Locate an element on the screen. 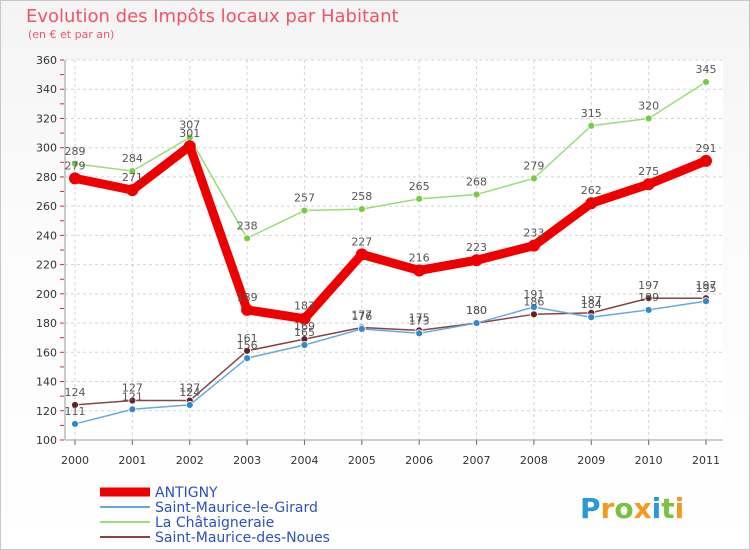  logo-letter: o is located at coordinates (623, 508).